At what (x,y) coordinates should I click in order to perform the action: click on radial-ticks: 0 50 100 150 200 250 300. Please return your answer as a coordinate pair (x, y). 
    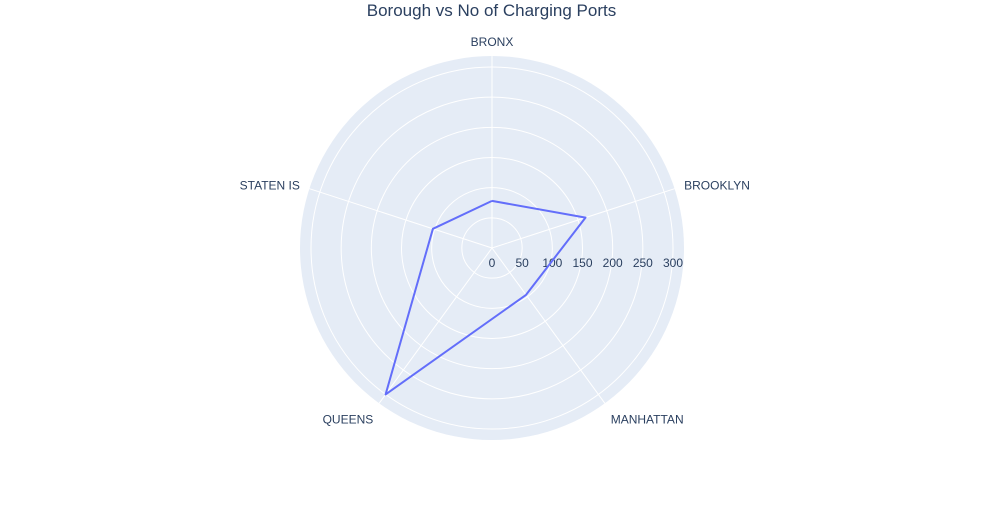
    Looking at the image, I should click on (586, 263).